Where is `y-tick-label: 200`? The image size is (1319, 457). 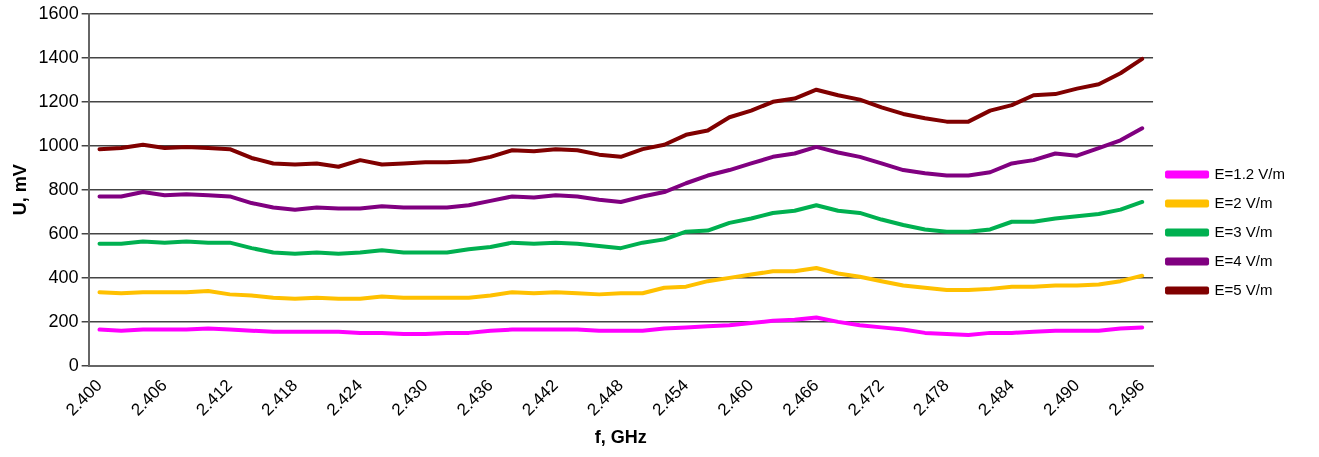 y-tick-label: 200 is located at coordinates (63, 320).